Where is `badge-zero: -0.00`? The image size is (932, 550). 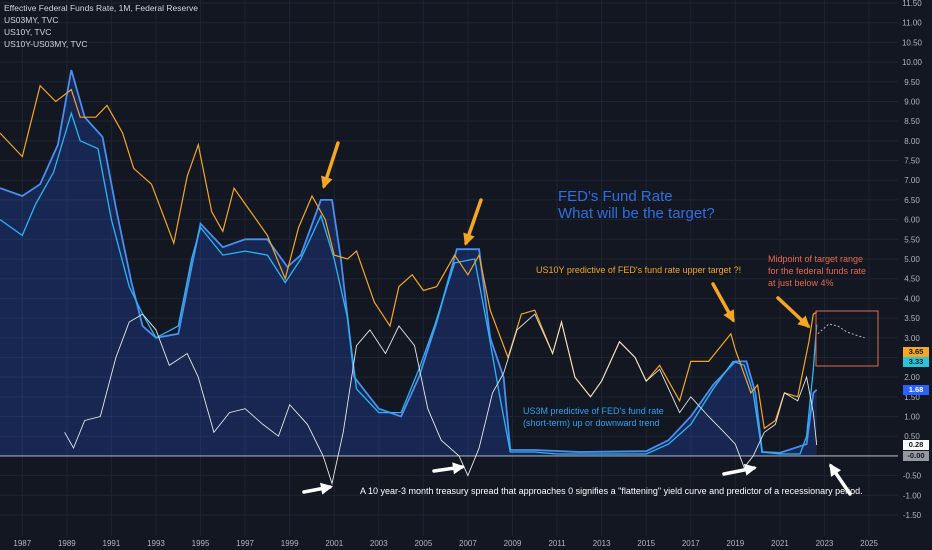 badge-zero: -0.00 is located at coordinates (916, 456).